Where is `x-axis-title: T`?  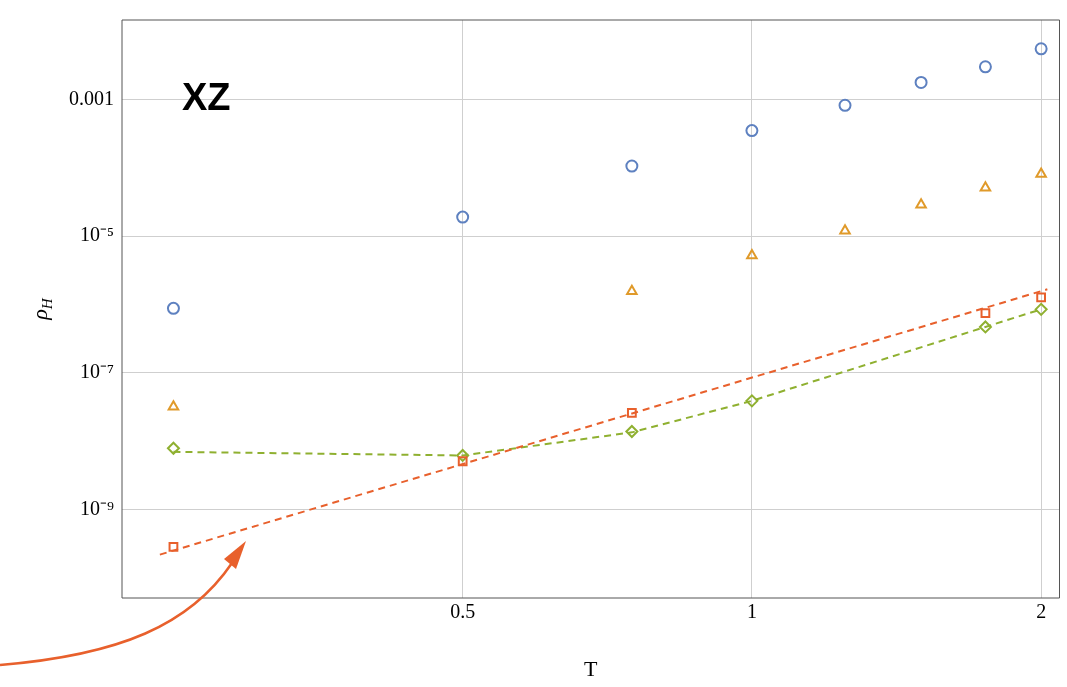 x-axis-title: T is located at coordinates (591, 668).